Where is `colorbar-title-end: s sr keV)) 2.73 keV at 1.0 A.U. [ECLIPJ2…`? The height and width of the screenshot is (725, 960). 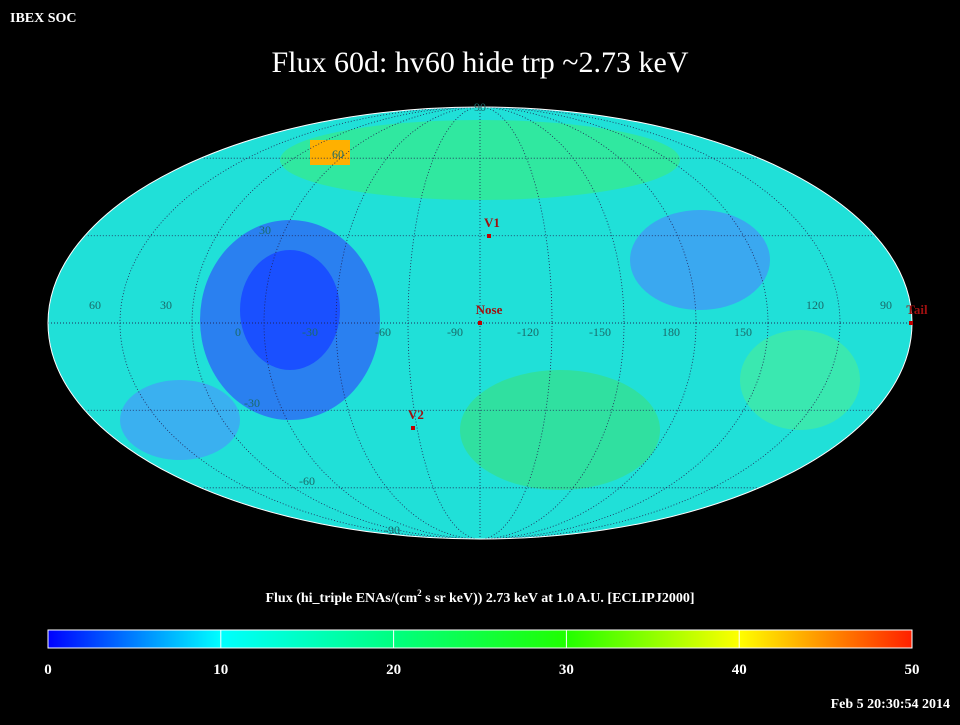
colorbar-title-end: s sr keV)) 2.73 keV at 1.0 A.U. [ECLIPJ2… is located at coordinates (558, 598).